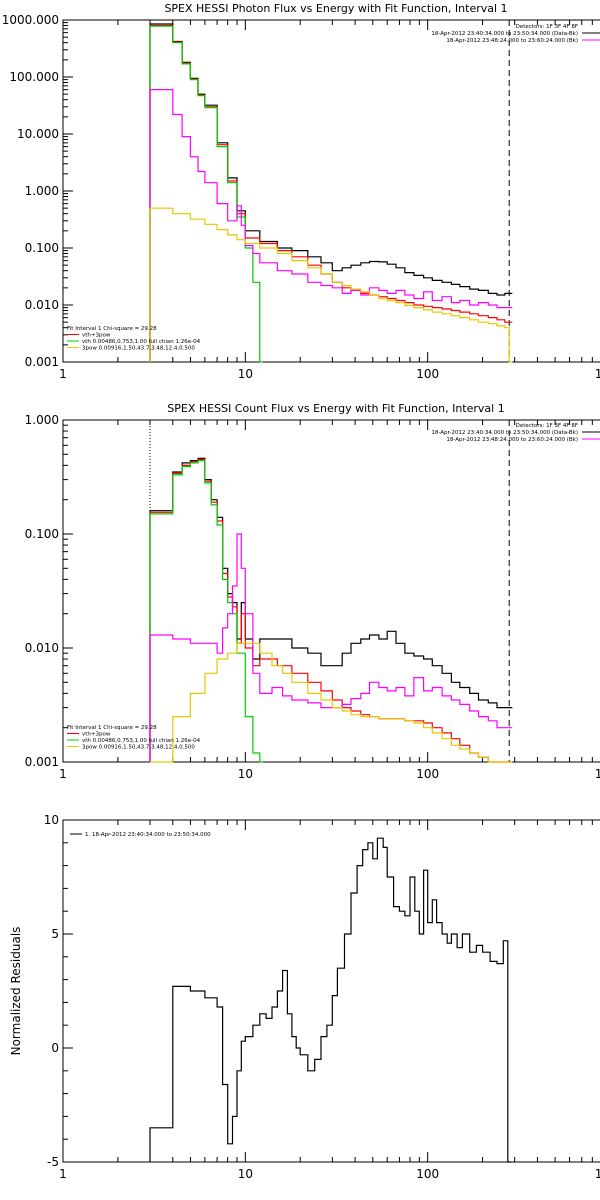 The image size is (600, 1200). Describe the element at coordinates (63, 1174) in the screenshot. I see `residuals-x-tick-label: 1` at that location.